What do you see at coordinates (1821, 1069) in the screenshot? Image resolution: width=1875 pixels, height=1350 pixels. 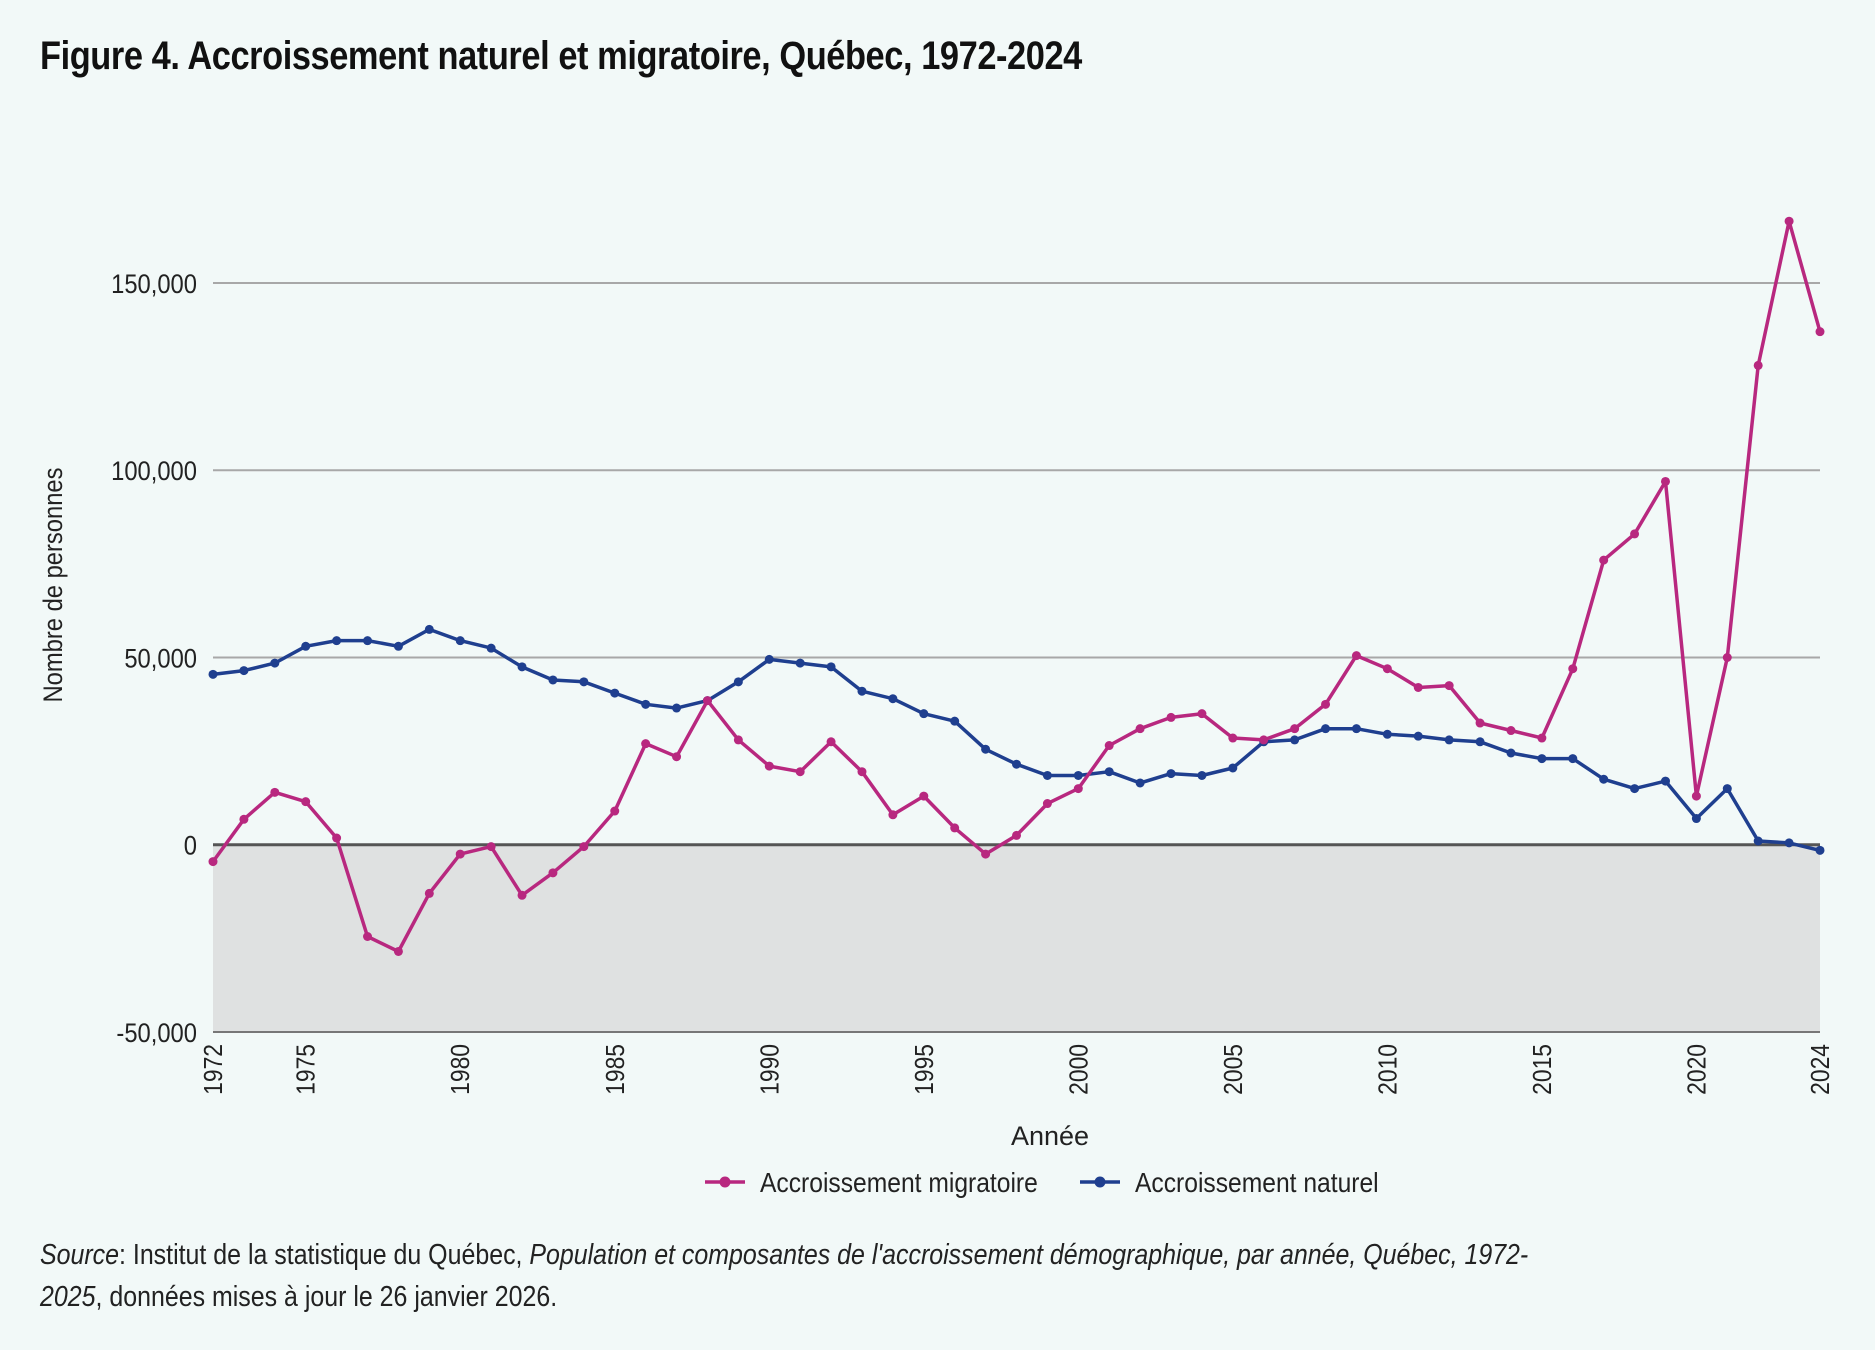 I see `x-tick-label: 2024` at bounding box center [1821, 1069].